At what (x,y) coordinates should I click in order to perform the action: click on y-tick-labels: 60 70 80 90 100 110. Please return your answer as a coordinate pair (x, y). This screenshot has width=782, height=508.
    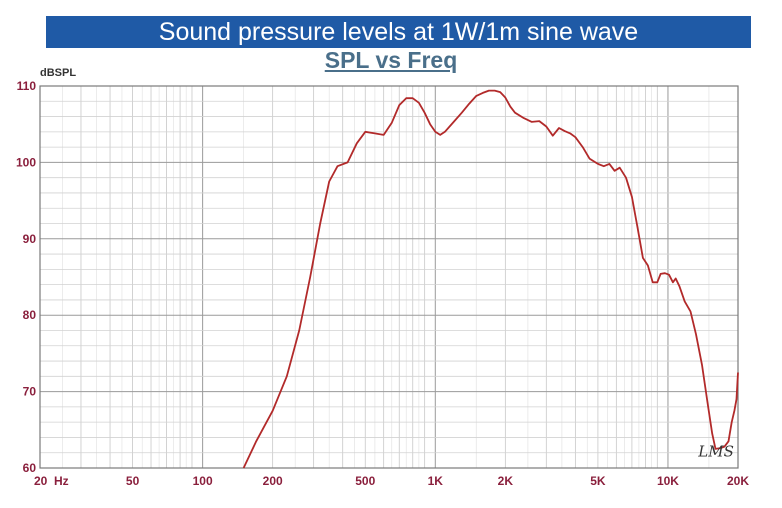
    Looking at the image, I should click on (26, 277).